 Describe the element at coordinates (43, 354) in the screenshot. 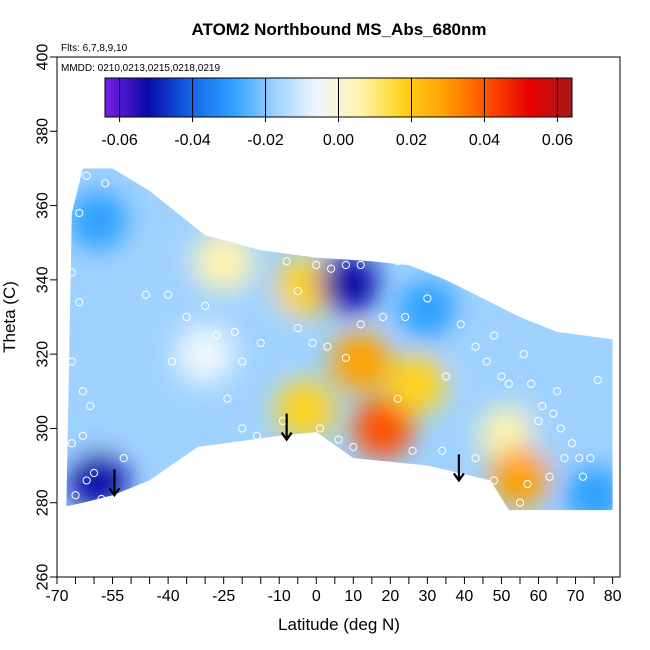

I see `y-tick-label: 320` at that location.